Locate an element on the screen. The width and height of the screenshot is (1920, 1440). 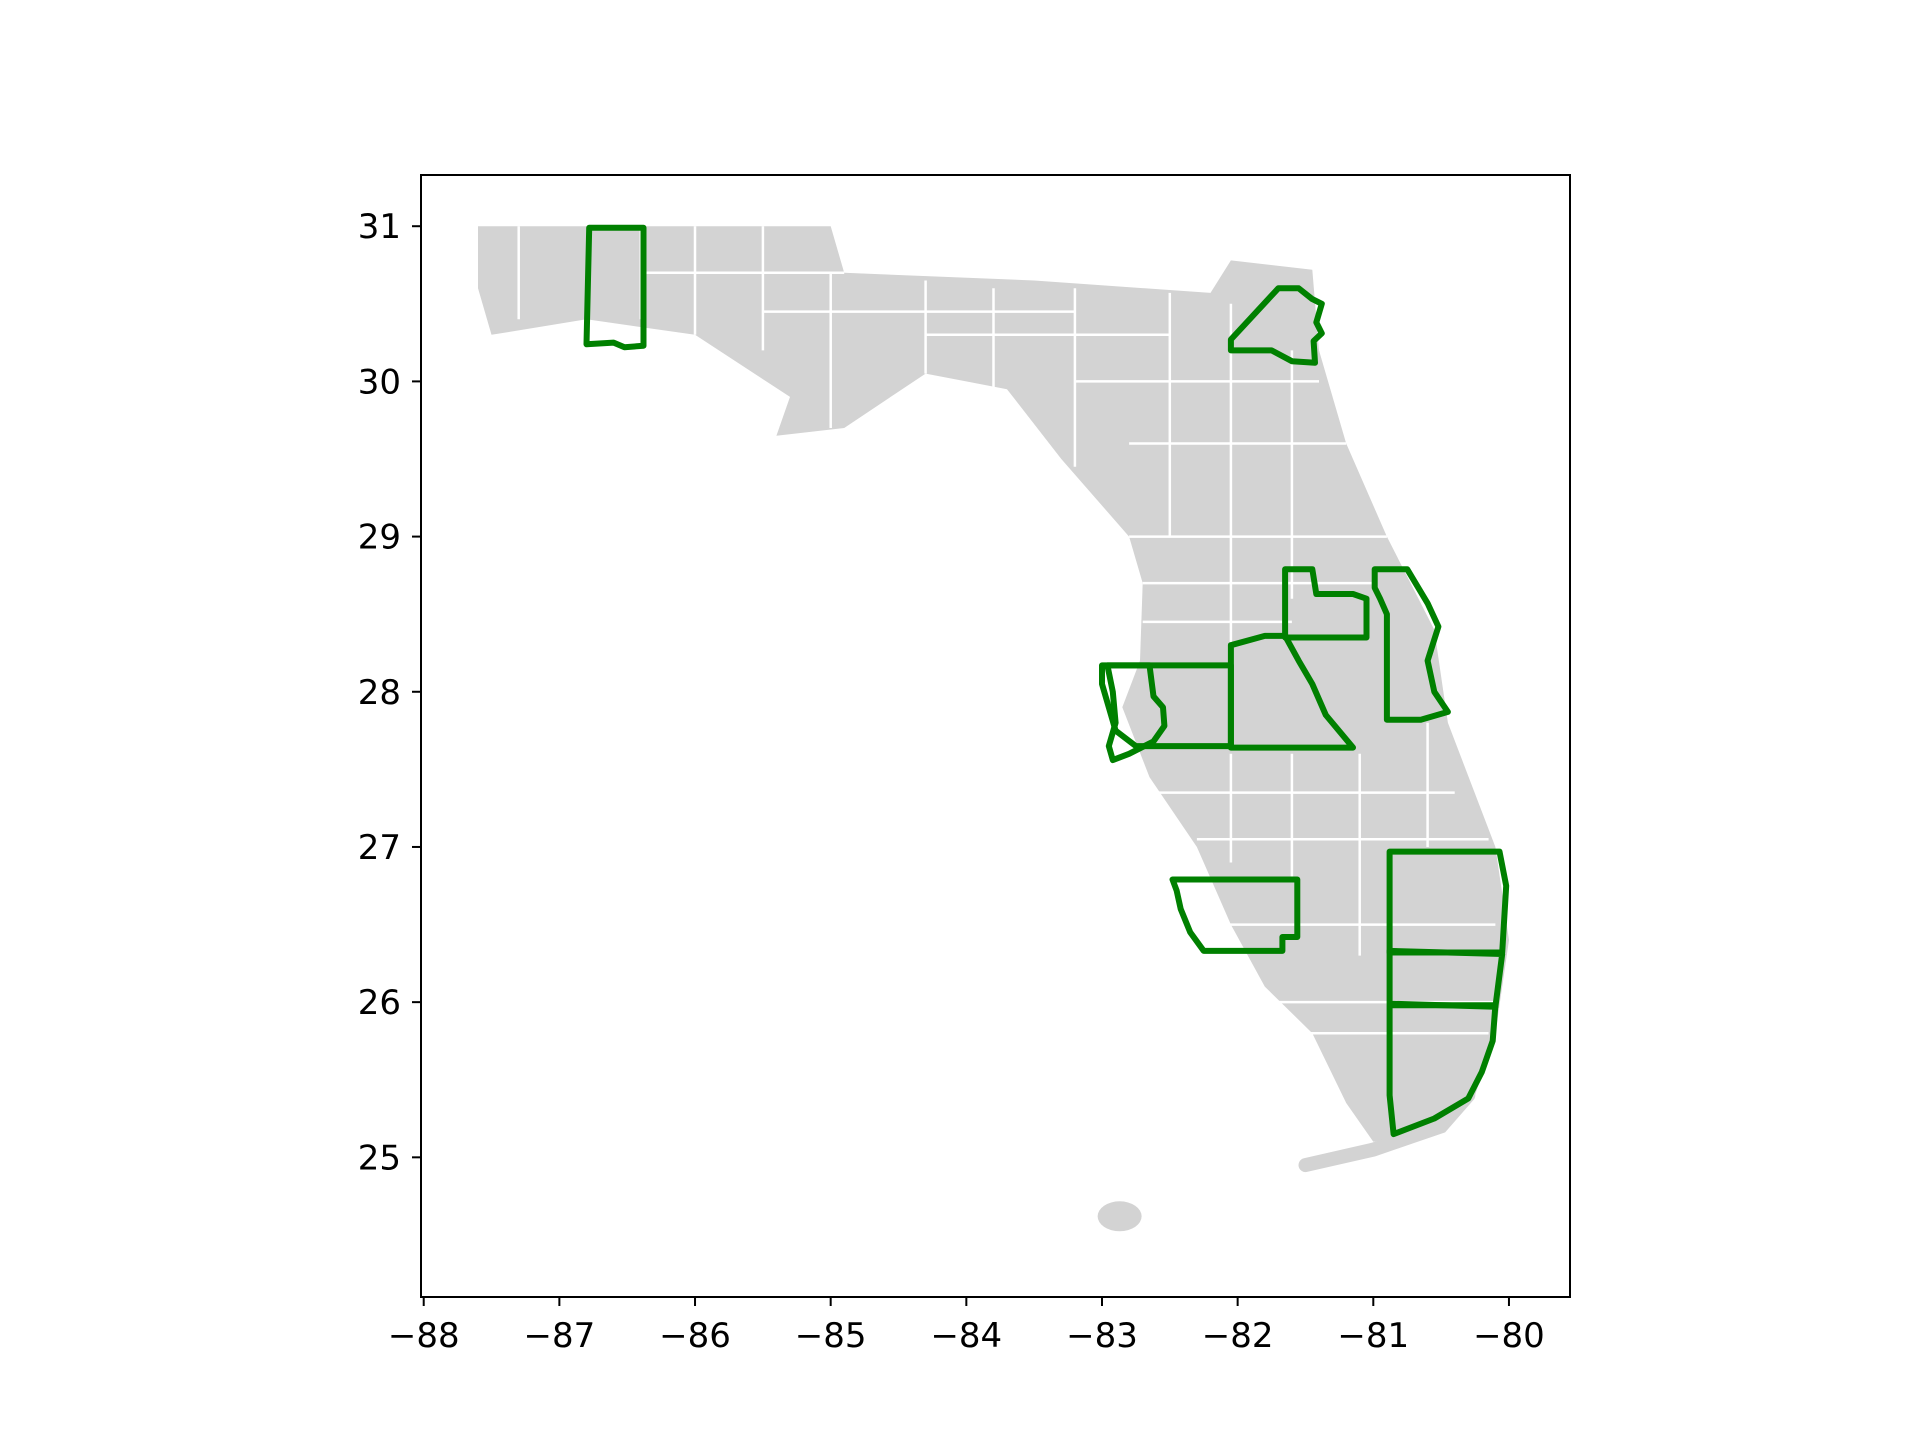
dry-tortugas-island is located at coordinates (1119, 1216).